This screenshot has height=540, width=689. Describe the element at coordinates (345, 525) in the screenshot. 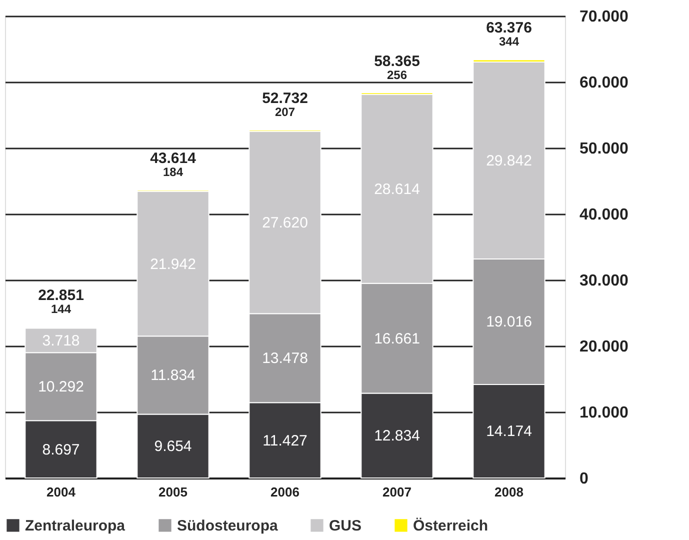

I see `legend-label: GUS` at that location.